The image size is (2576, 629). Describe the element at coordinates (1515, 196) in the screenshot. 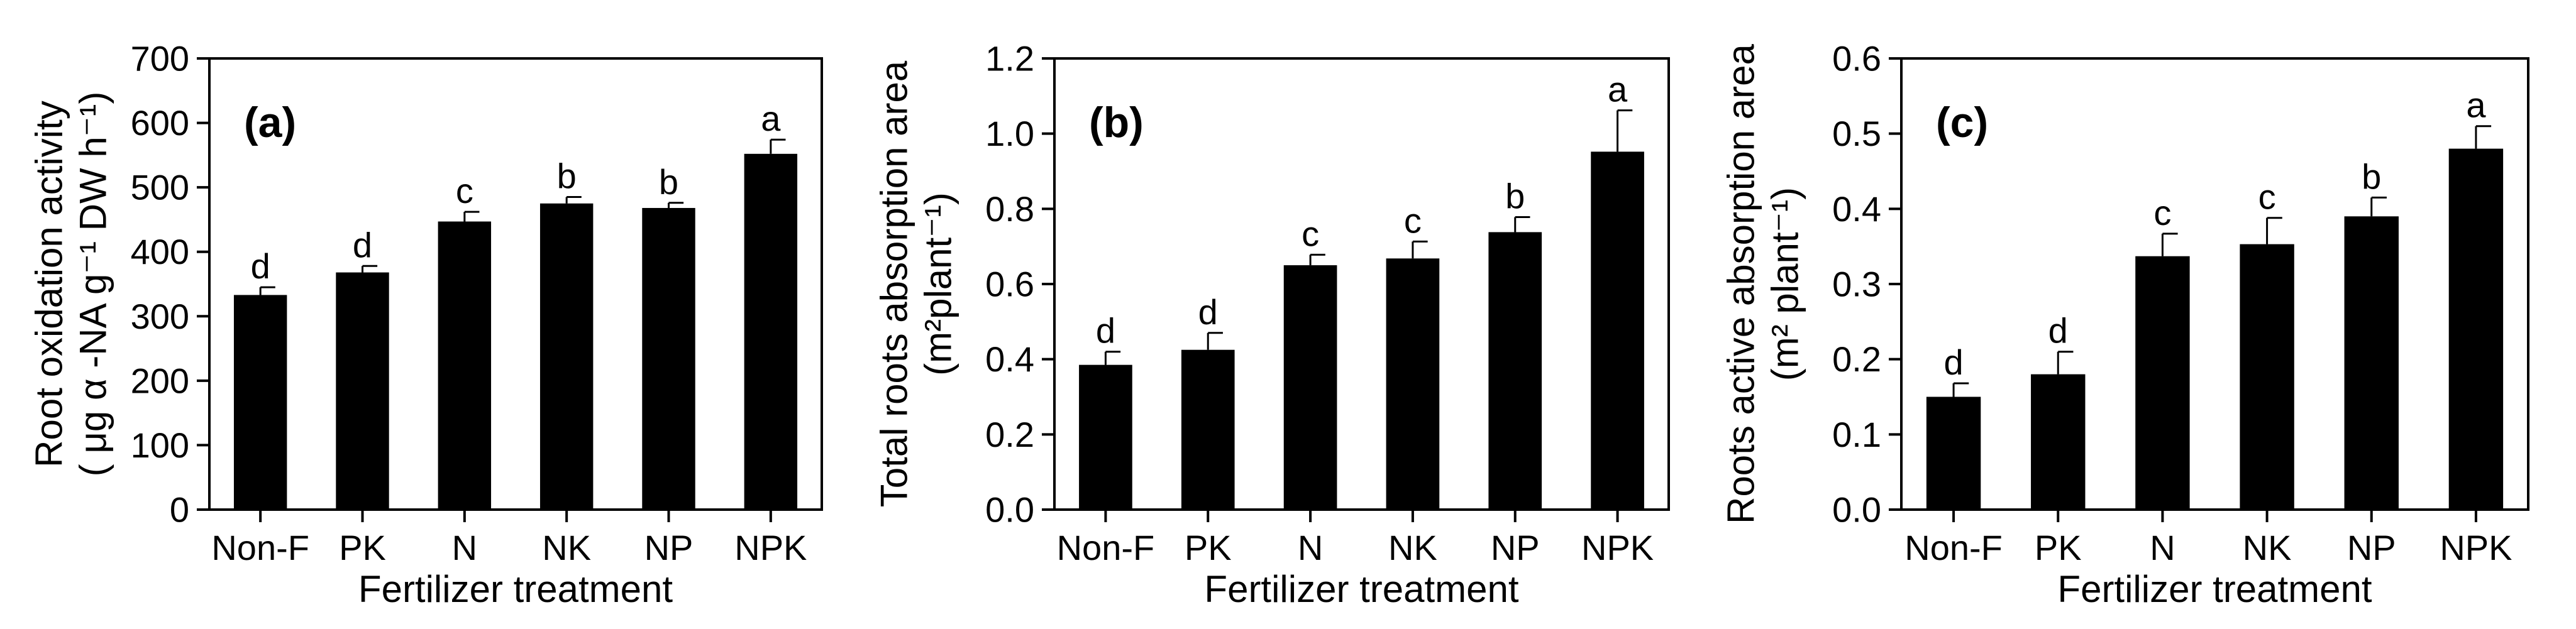

I see `significance-letter-b-np: b` at that location.